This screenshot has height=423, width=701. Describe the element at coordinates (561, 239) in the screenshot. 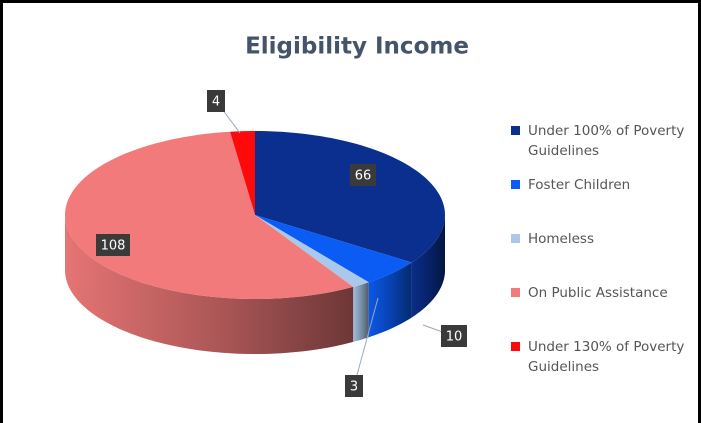

I see `legend-label: Homeless` at that location.